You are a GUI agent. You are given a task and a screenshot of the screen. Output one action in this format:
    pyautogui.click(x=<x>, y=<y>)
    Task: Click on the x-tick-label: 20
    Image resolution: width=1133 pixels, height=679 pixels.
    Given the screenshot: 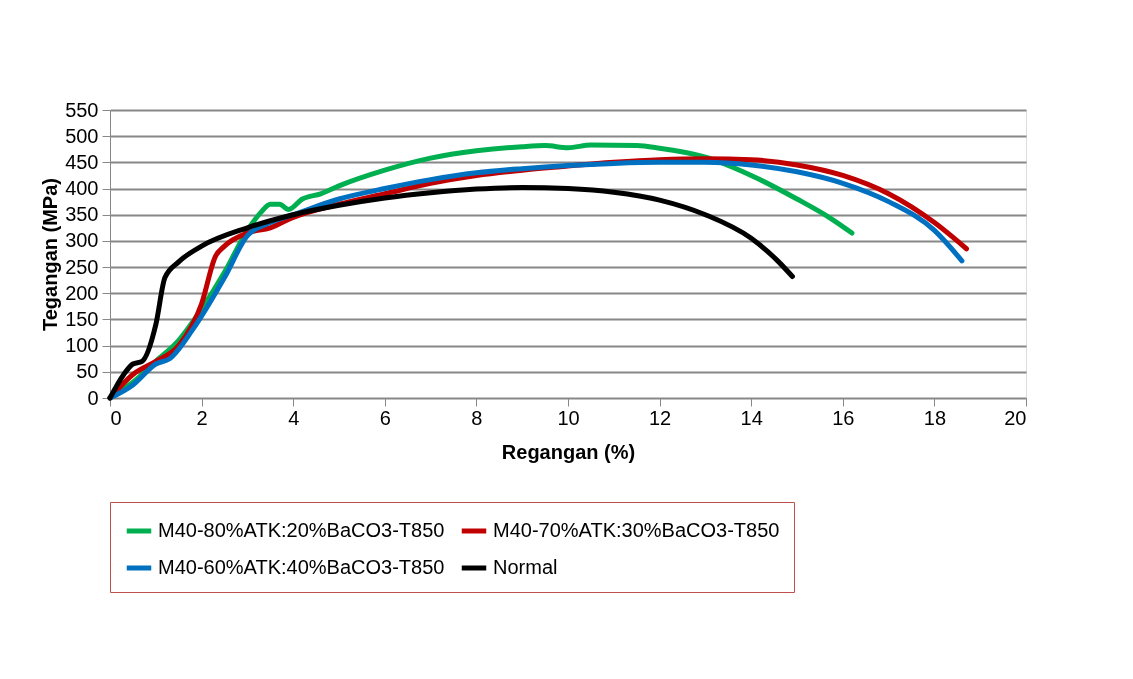 What is the action you would take?
    pyautogui.click(x=1015, y=417)
    